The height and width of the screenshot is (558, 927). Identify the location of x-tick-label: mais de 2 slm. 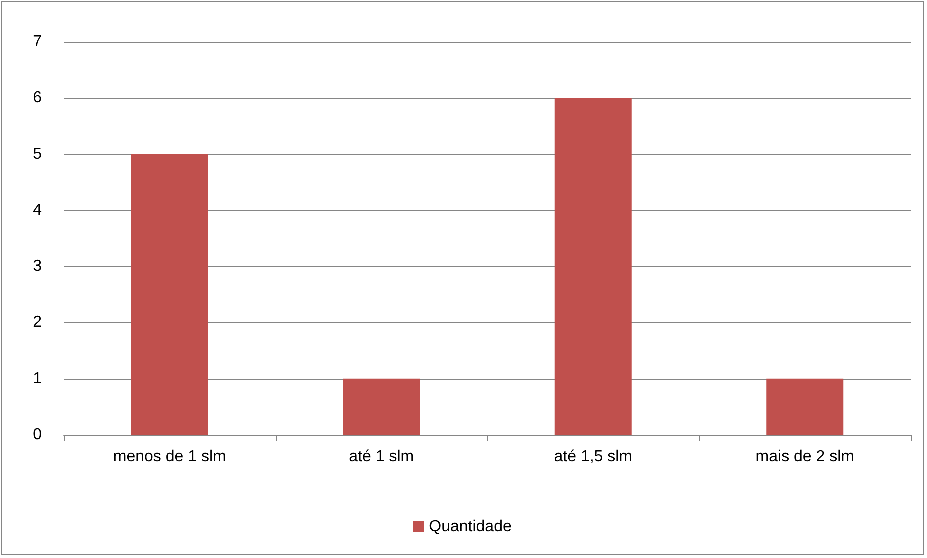
(805, 457).